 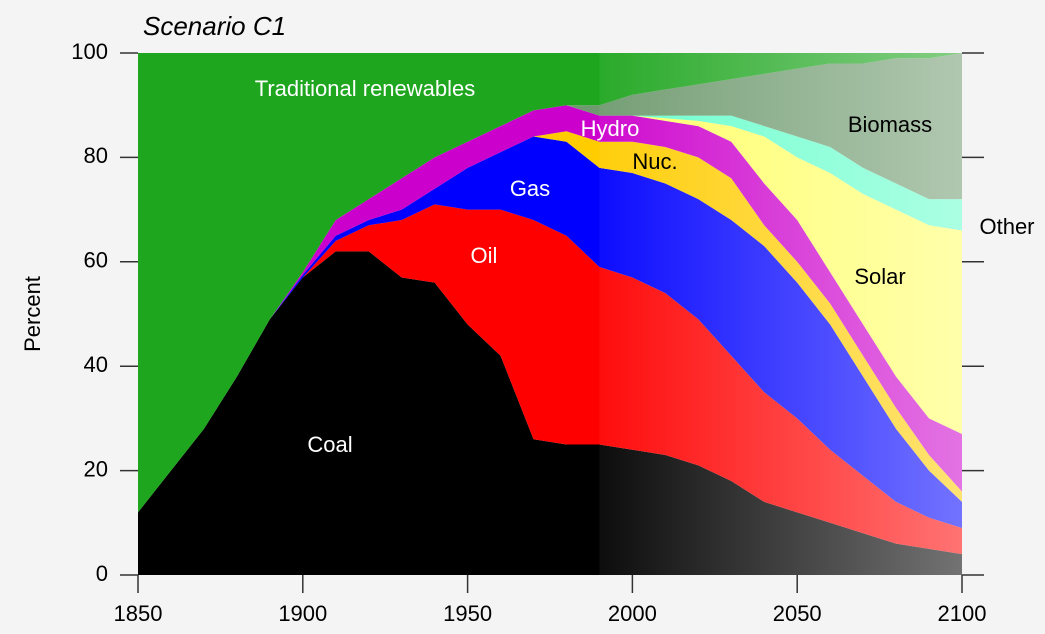 What do you see at coordinates (484, 255) in the screenshot?
I see `series-label: Oil` at bounding box center [484, 255].